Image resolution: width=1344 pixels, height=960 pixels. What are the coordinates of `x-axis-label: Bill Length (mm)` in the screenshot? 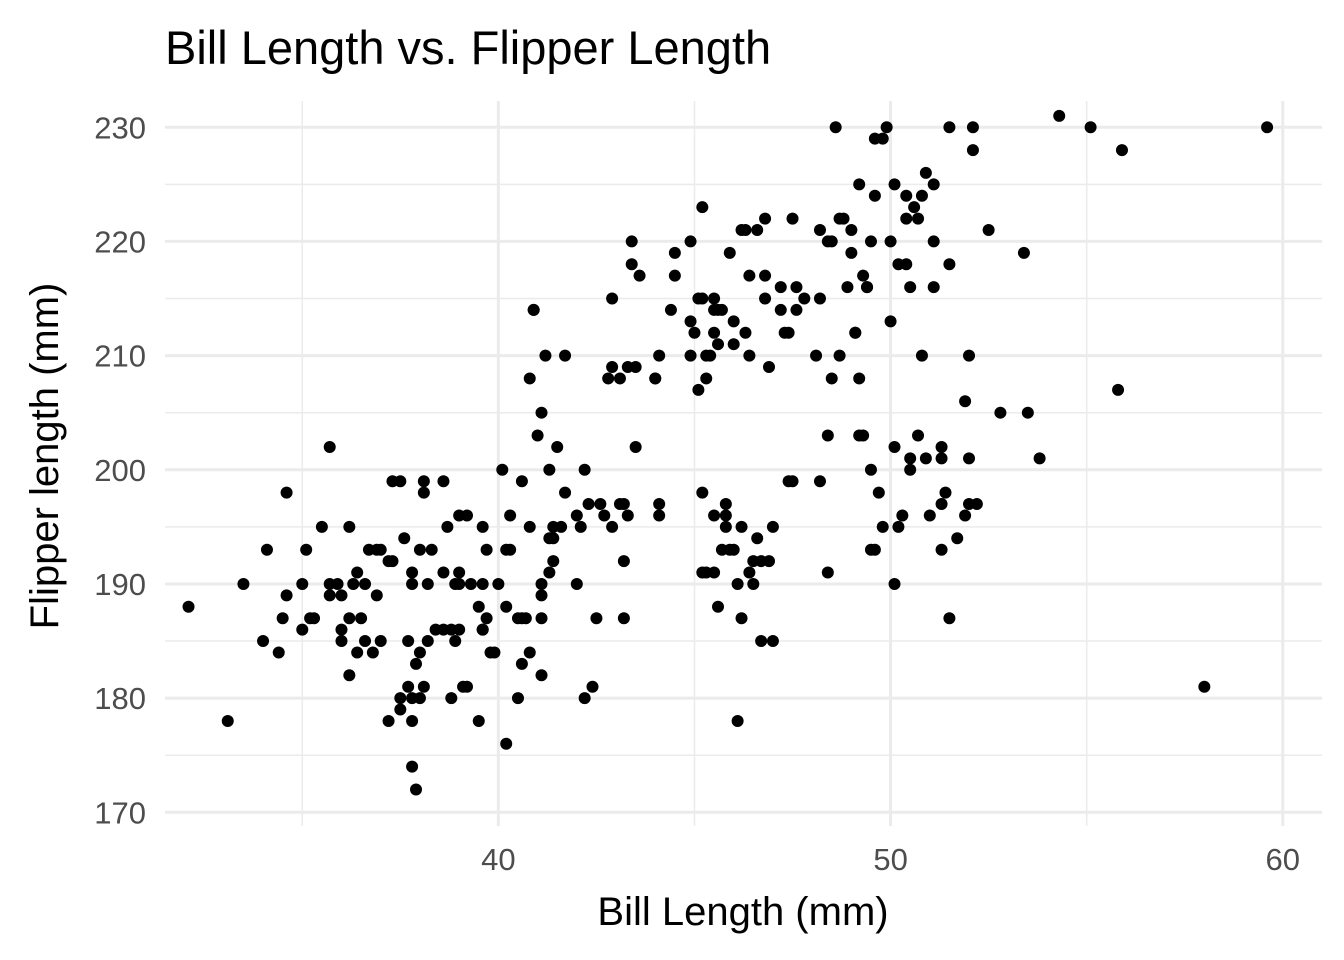 It's located at (742, 912).